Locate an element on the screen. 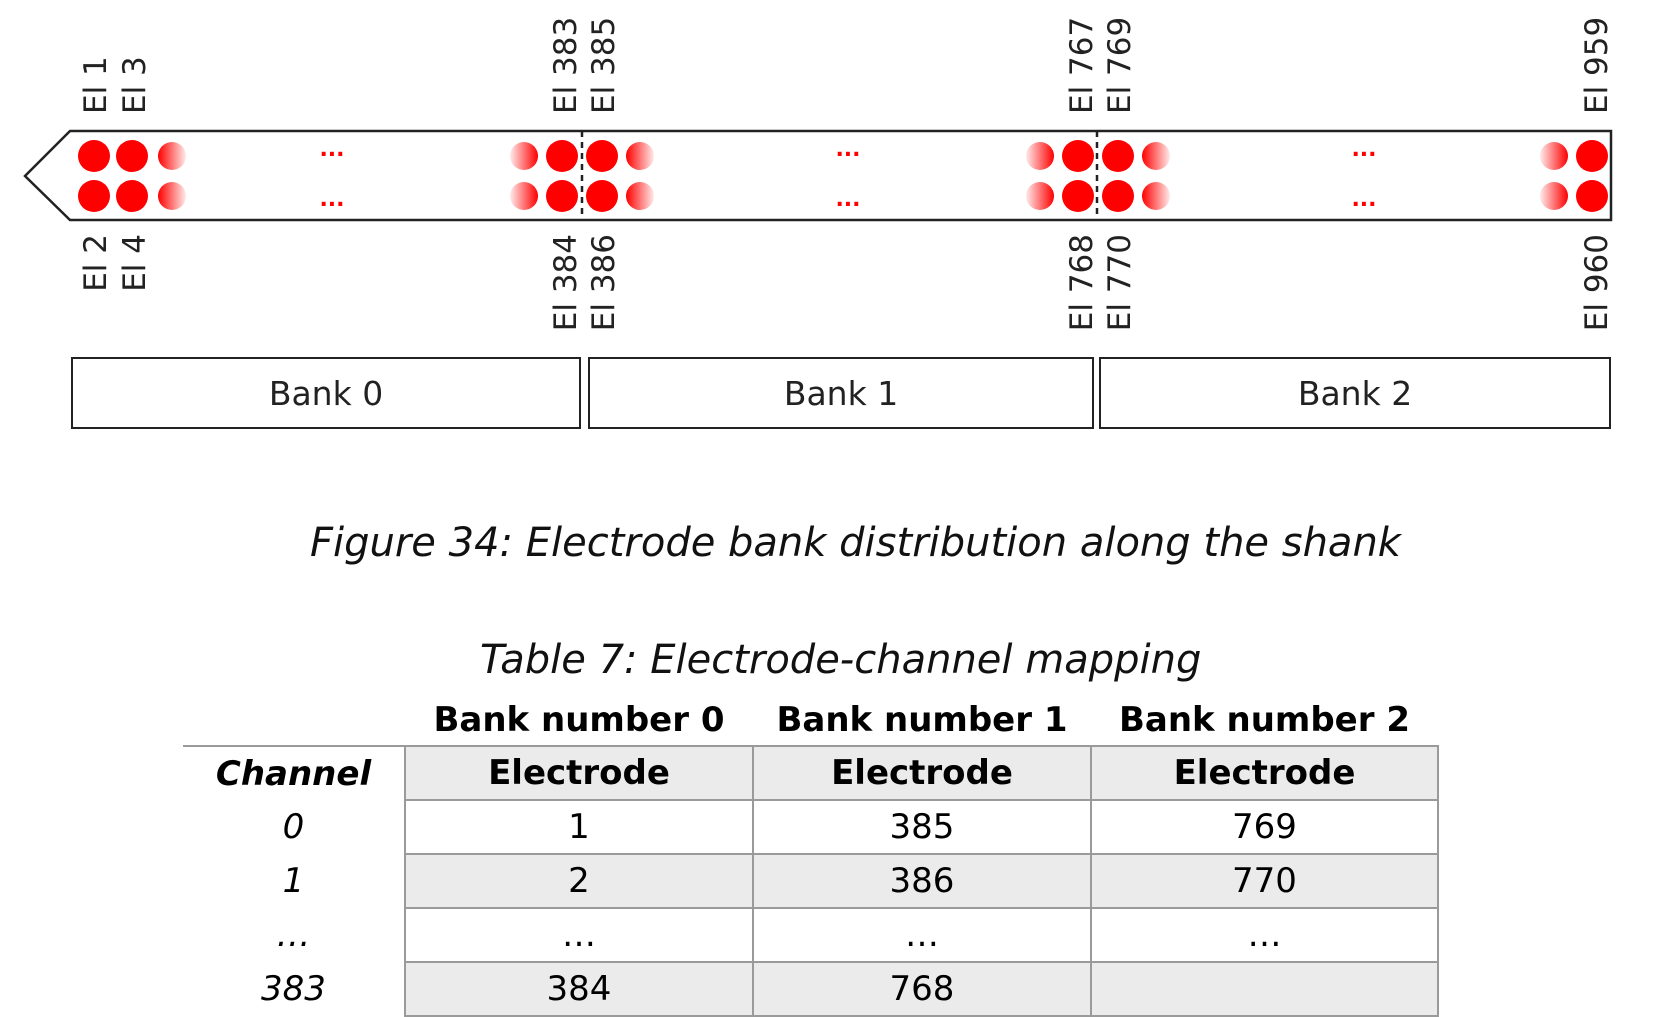 This screenshot has width=1673, height=1017. electrode-group-right is located at coordinates (1574, 176).